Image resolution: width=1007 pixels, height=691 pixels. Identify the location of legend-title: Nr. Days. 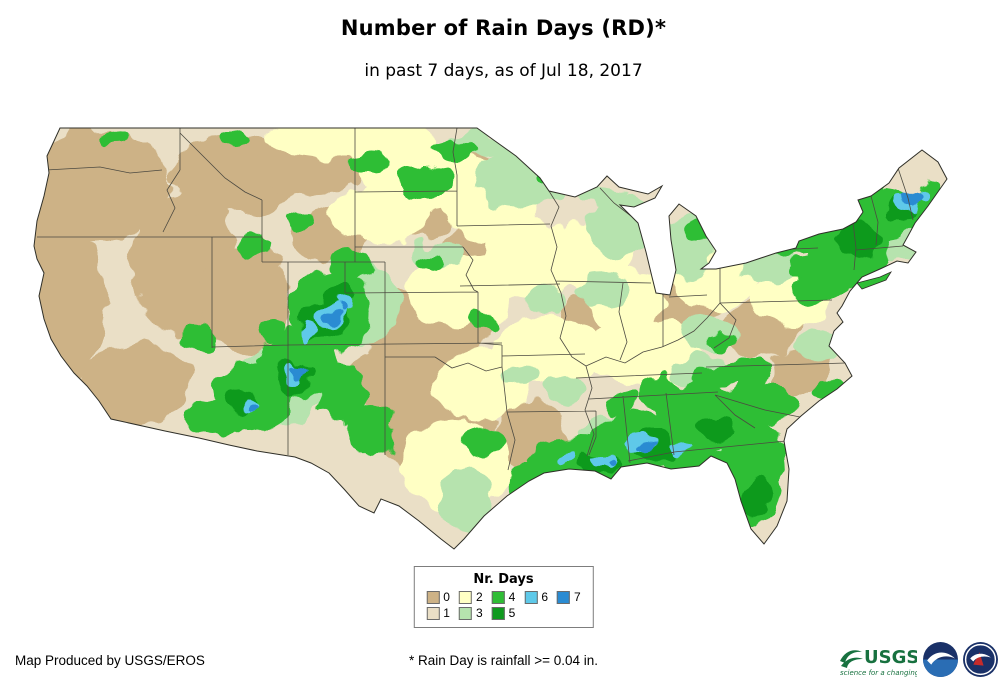
(503, 579).